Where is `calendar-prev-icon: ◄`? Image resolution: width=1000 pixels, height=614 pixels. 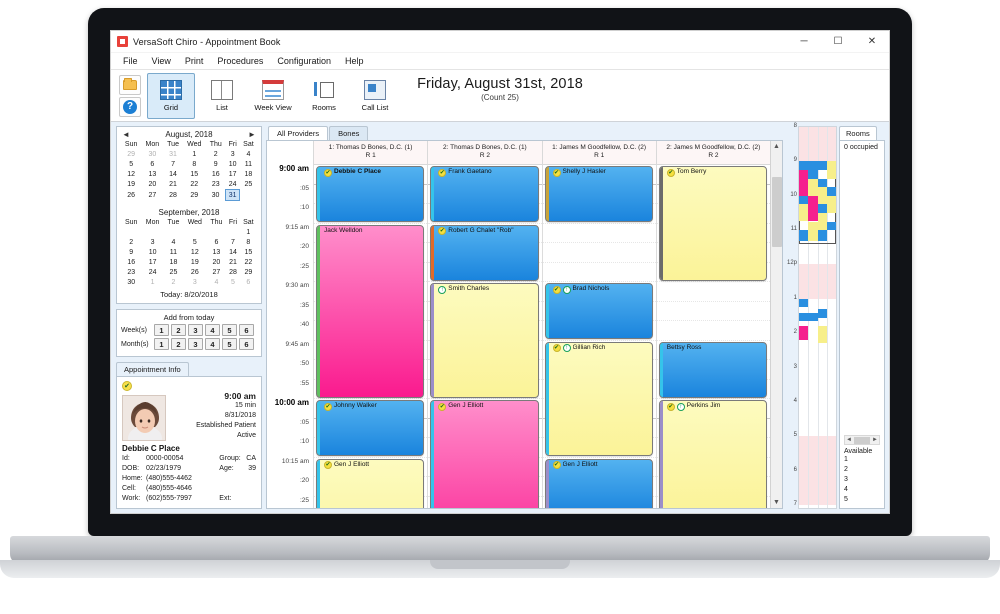
calendar-prev-icon: ◄ is located at coordinates (126, 134).